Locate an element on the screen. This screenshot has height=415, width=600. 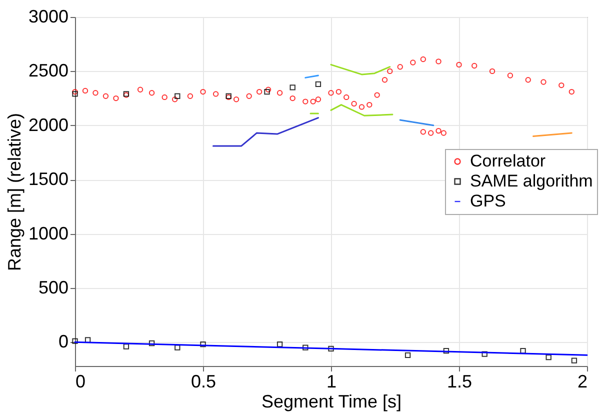
y-axis-title: Range [m] (relative) is located at coordinates (14, 192).